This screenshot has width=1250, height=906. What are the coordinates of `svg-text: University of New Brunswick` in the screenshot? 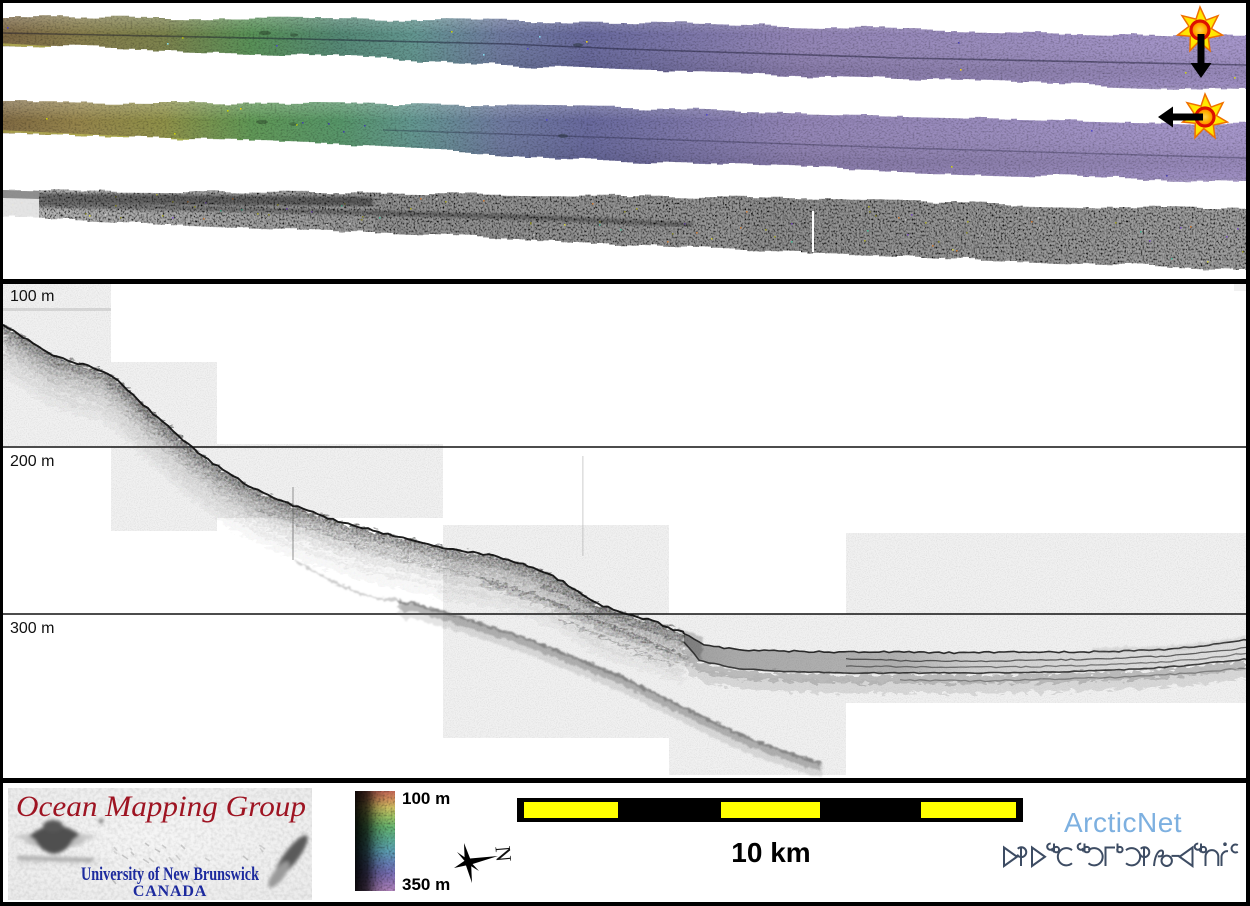 It's located at (170, 874).